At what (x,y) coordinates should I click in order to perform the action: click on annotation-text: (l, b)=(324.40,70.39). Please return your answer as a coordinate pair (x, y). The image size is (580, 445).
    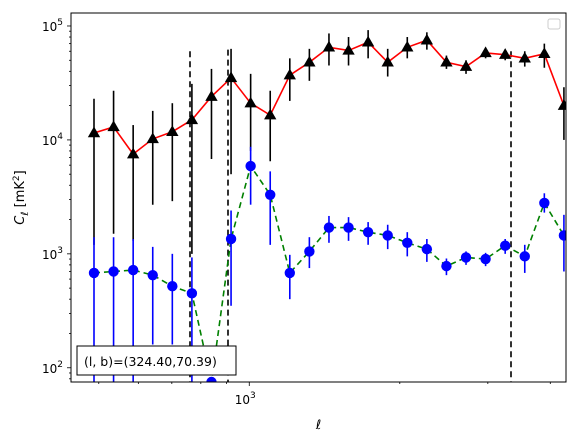
    Looking at the image, I should click on (150, 361).